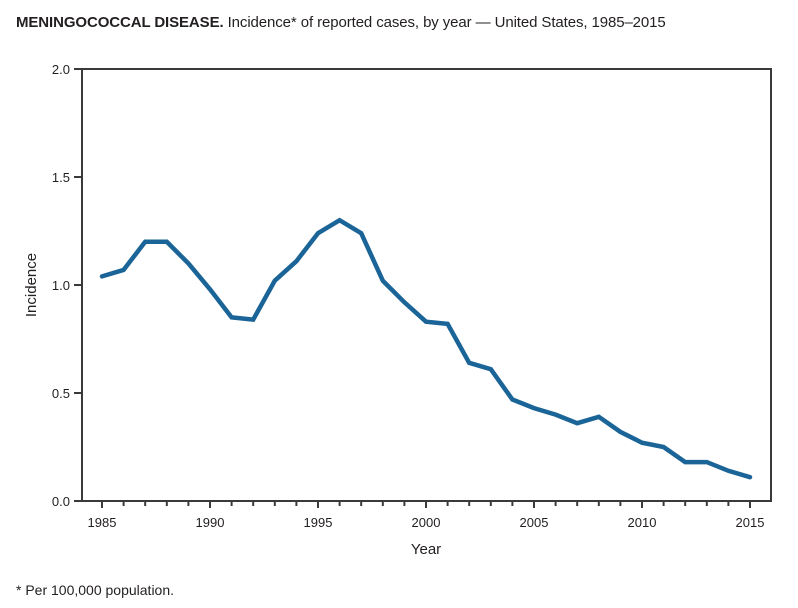  What do you see at coordinates (232, 317) in the screenshot?
I see `data-point-1991` at bounding box center [232, 317].